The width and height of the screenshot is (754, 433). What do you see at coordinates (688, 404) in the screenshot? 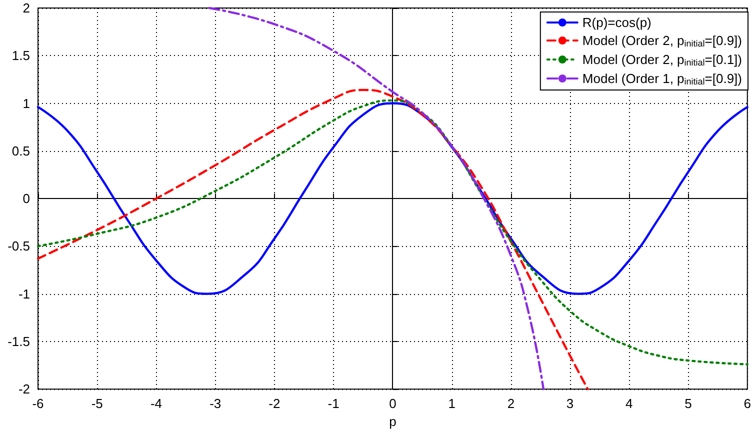
I see `x-tick-label: 5` at bounding box center [688, 404].